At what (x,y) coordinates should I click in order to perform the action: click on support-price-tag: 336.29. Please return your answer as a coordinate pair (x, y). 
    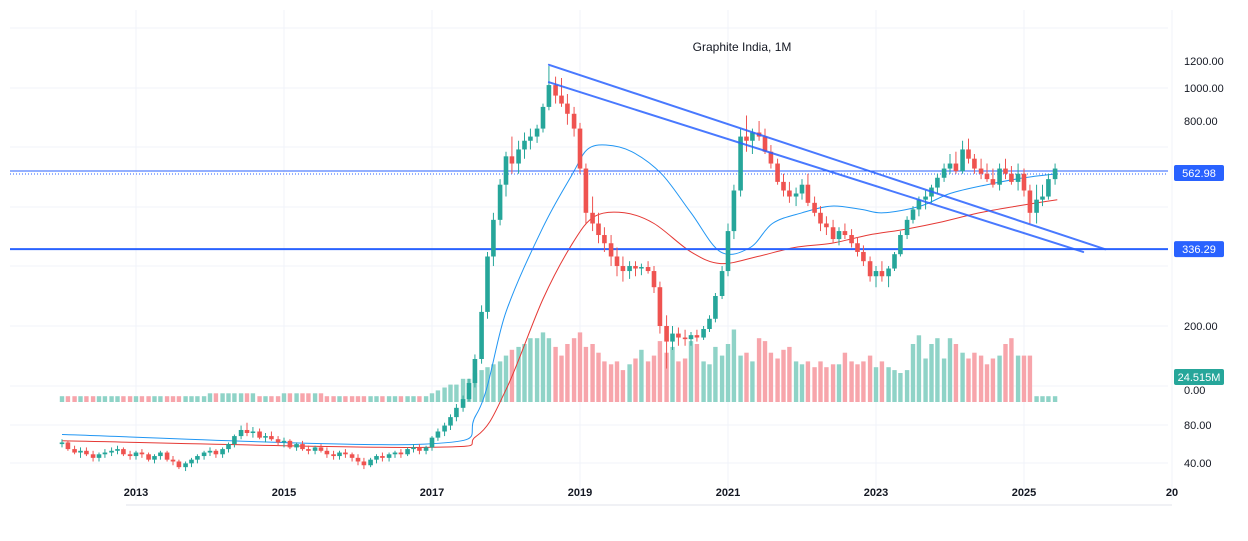
    Looking at the image, I should click on (1199, 250).